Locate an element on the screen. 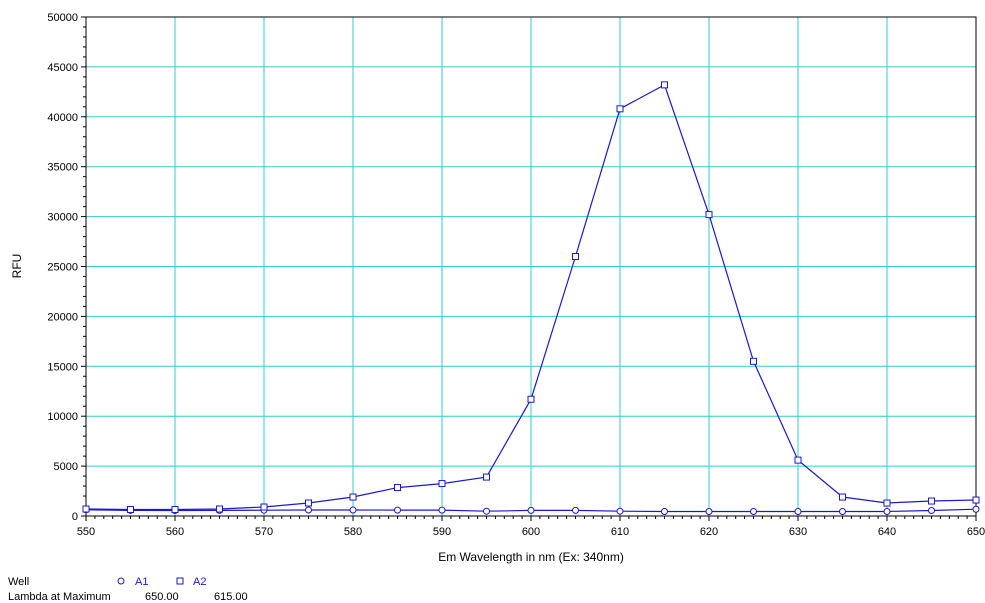 The width and height of the screenshot is (985, 603). legend-a1-circle-marker is located at coordinates (121, 581).